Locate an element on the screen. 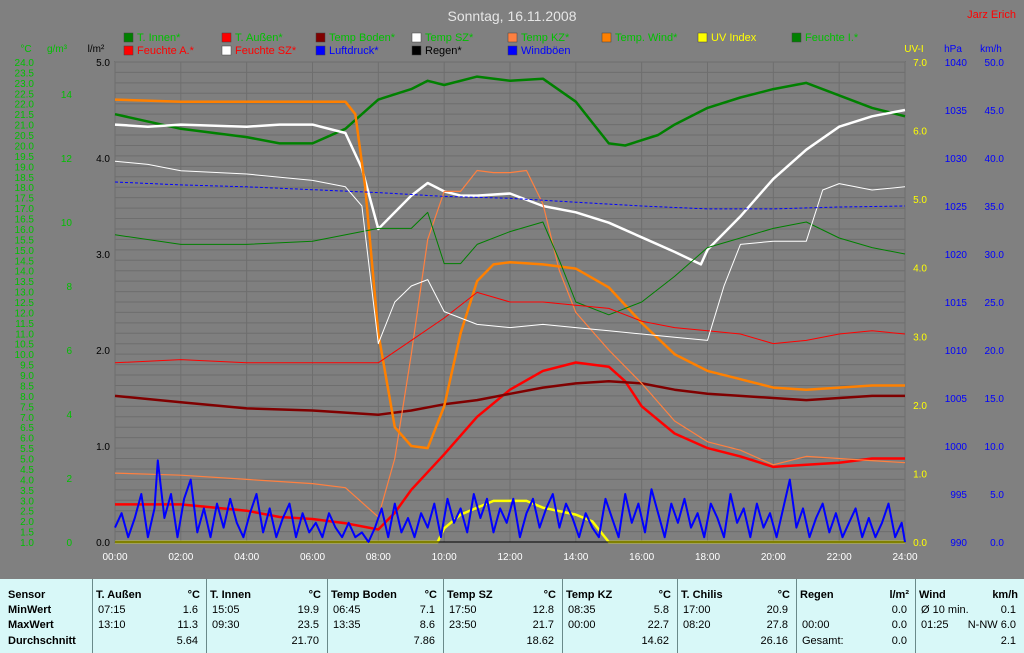 The width and height of the screenshot is (1024, 653). legend-label: Temp Boden* is located at coordinates (362, 38).